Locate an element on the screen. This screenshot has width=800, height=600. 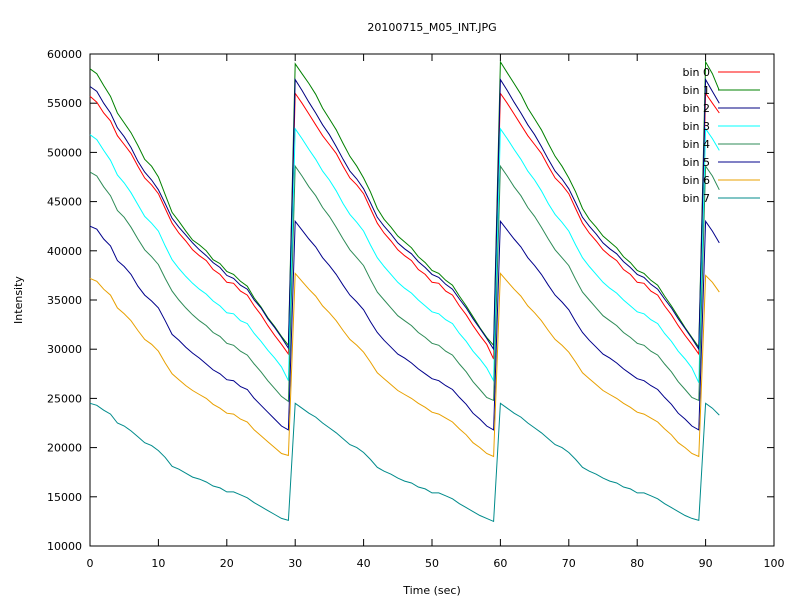
legend: bin 0 bin 1 bin 2 bin 3 bin 4 bin 5 bin 6 bin 7 is located at coordinates (721, 135).